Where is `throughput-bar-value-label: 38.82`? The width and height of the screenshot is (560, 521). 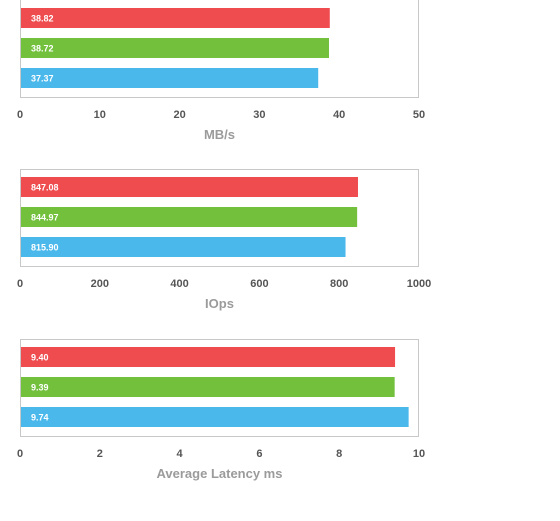 throughput-bar-value-label: 38.82 is located at coordinates (42, 19).